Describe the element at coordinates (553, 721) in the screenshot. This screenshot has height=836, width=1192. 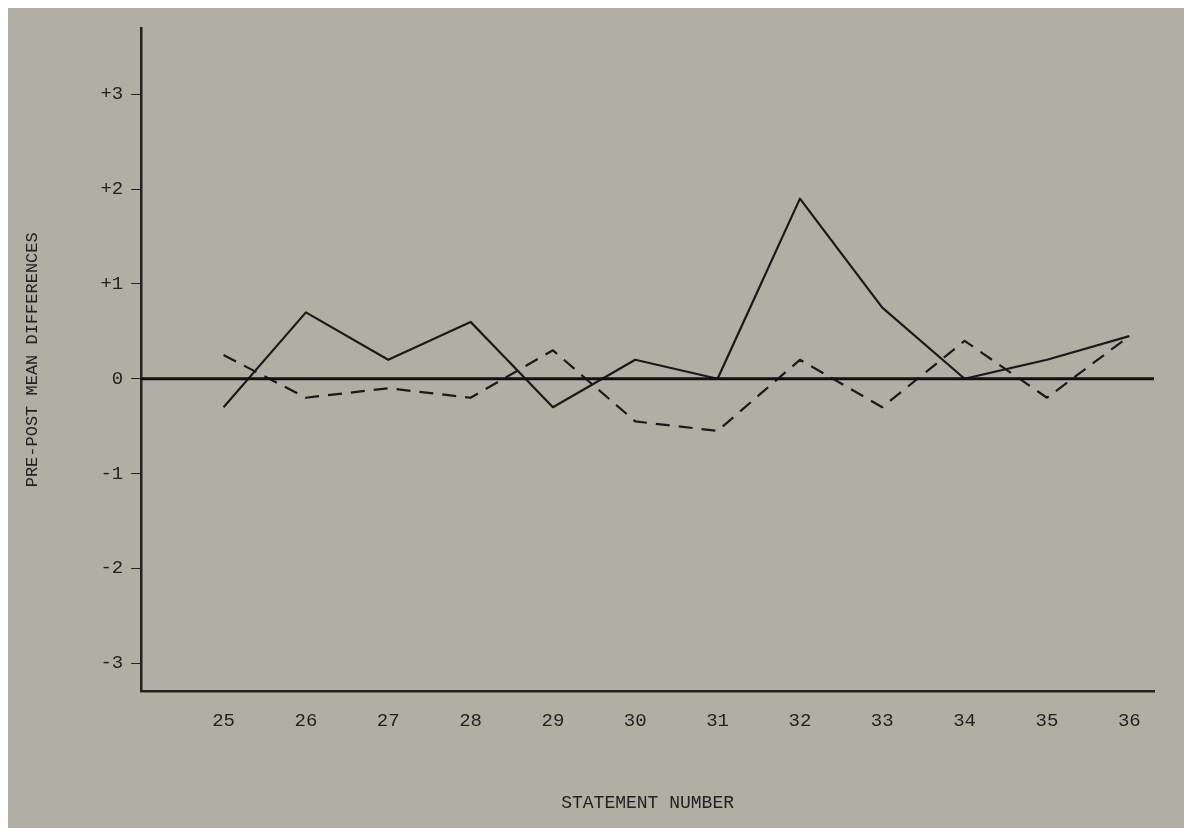
I see `x-tick-label: 29` at that location.